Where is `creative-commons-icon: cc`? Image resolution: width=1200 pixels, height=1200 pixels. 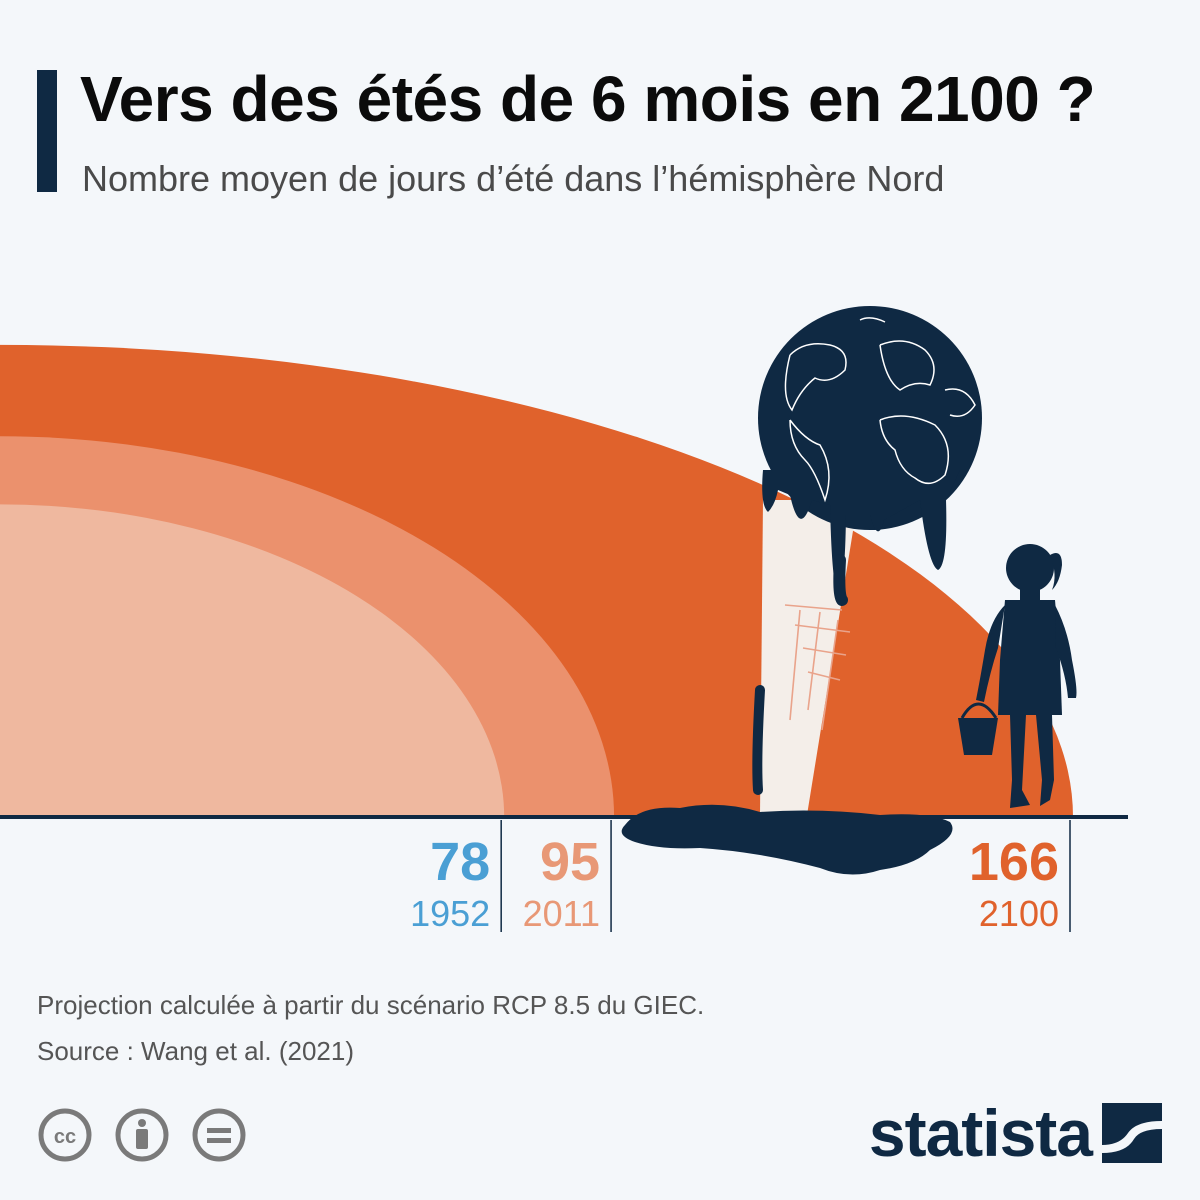 creative-commons-icon: cc is located at coordinates (65, 1135).